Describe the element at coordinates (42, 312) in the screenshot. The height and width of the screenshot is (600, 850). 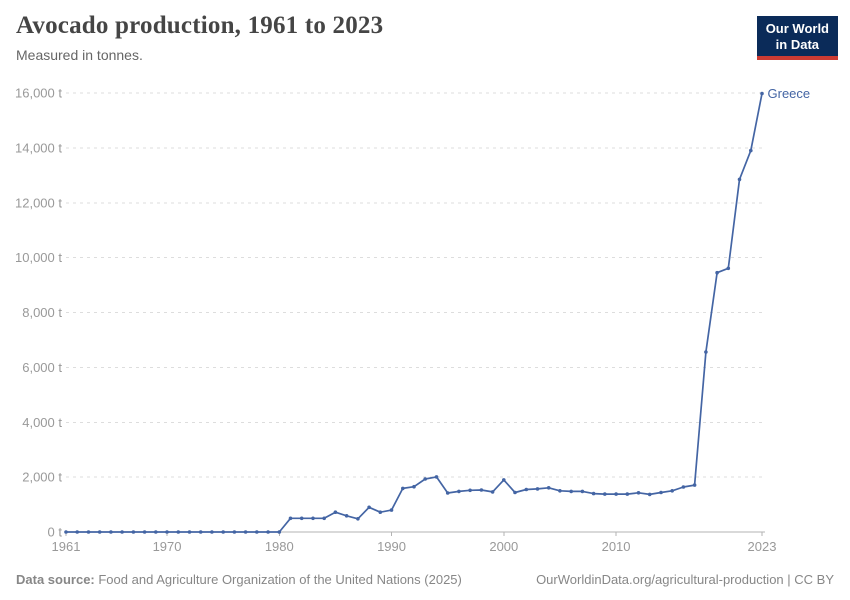
I see `y-tick-label: 8,000 t` at that location.